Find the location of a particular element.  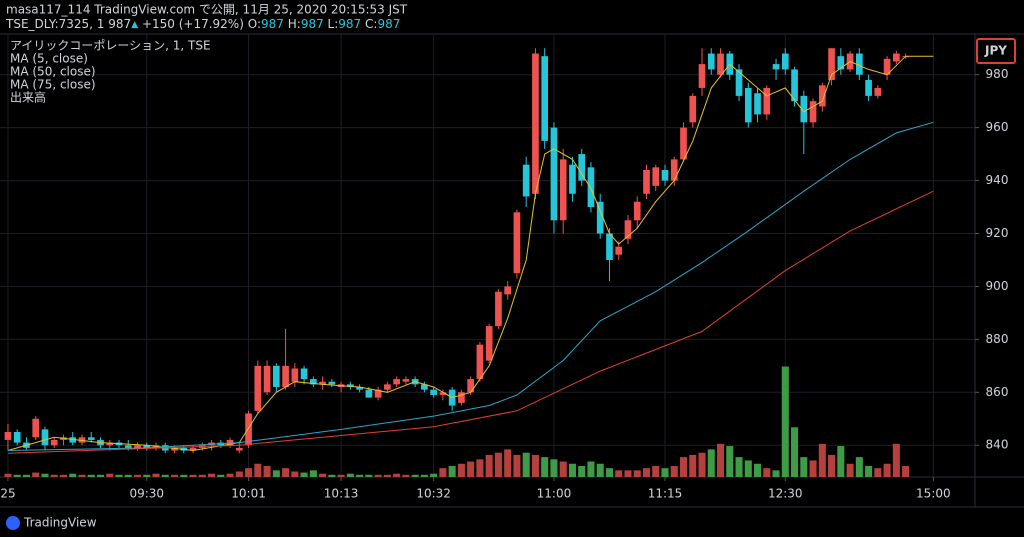

o-value: 987 is located at coordinates (272, 24).